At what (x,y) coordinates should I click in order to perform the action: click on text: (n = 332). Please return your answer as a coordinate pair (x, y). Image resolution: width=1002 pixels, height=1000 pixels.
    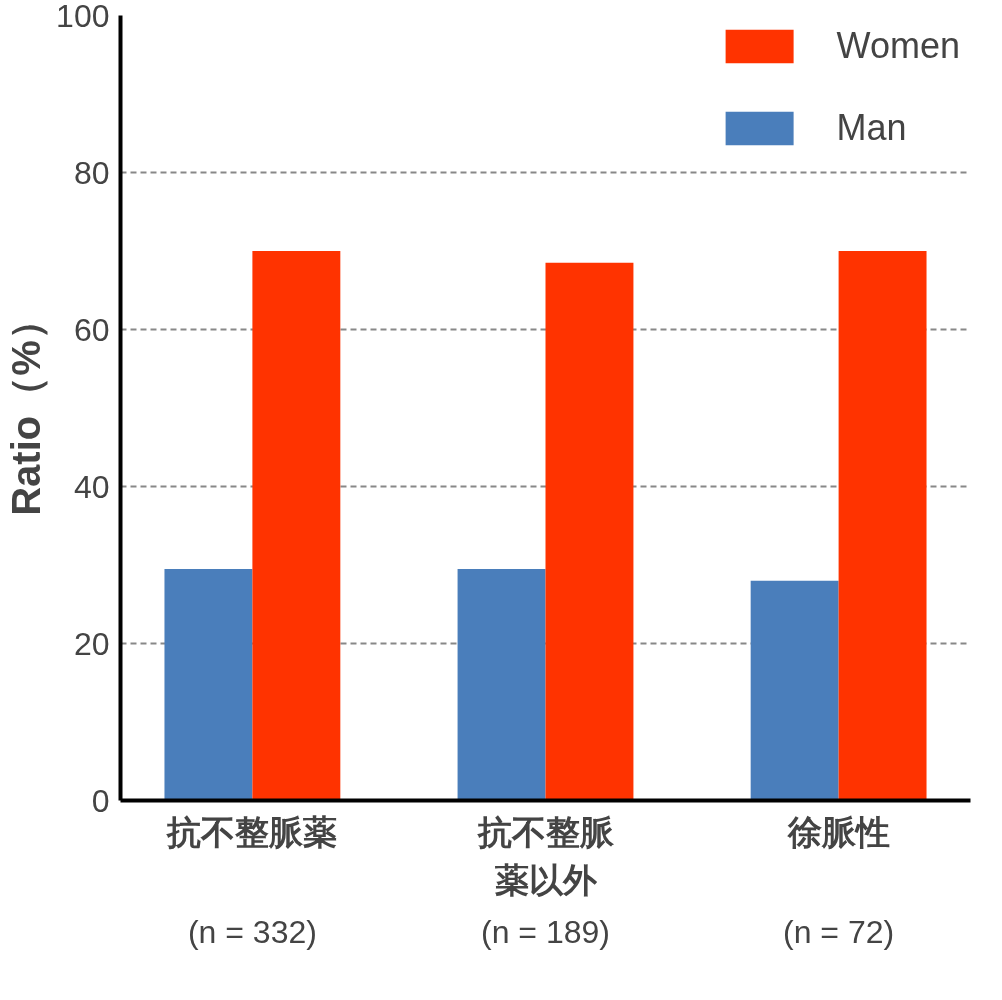
    Looking at the image, I should click on (252, 931).